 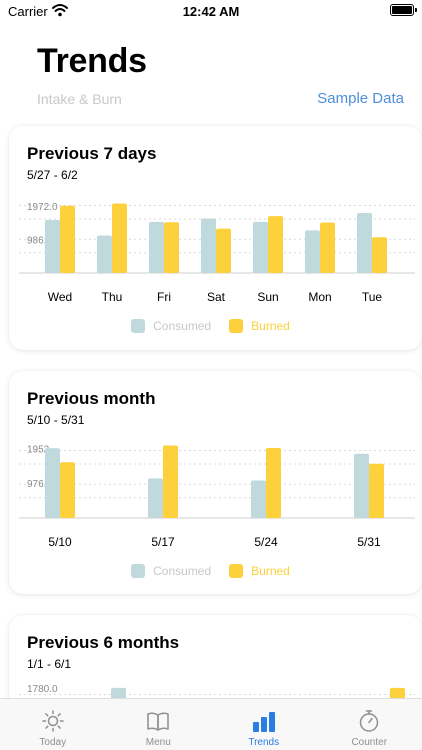 I want to click on status-bar: Carrier 12:42 AM, so click(x=211, y=12).